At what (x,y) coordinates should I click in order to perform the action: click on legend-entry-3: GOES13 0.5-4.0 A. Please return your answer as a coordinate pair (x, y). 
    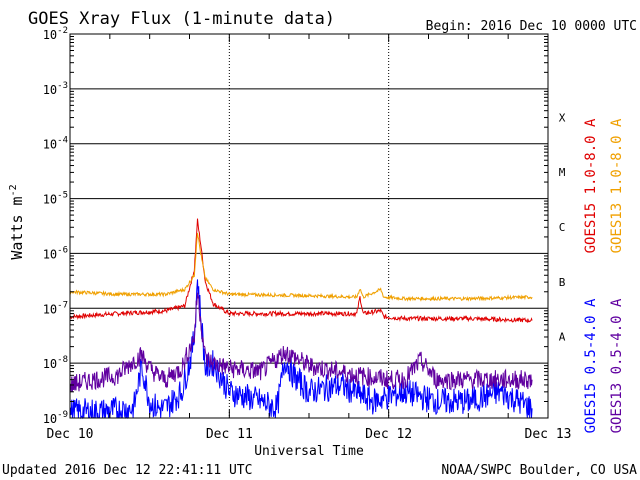
    Looking at the image, I should click on (617, 365).